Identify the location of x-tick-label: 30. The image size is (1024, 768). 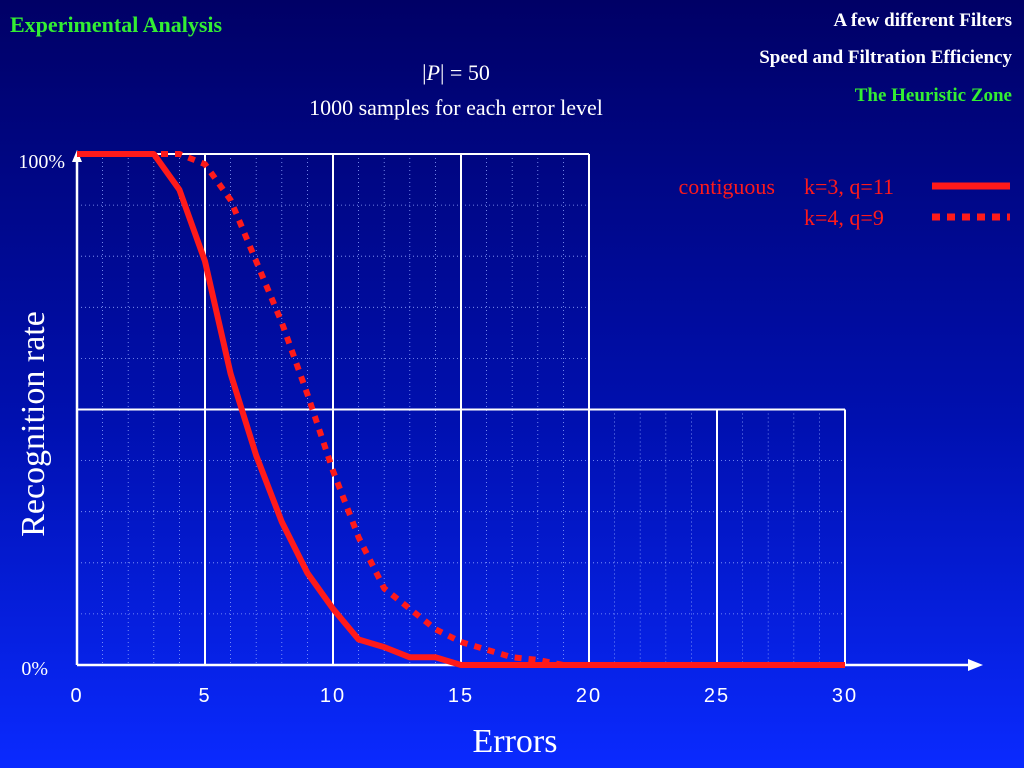
(845, 696).